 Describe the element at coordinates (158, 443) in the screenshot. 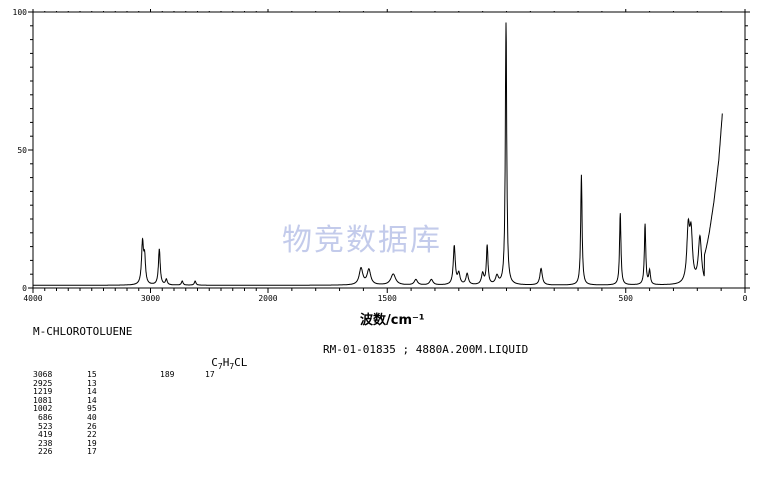

I see `peak-row: 238 19` at that location.